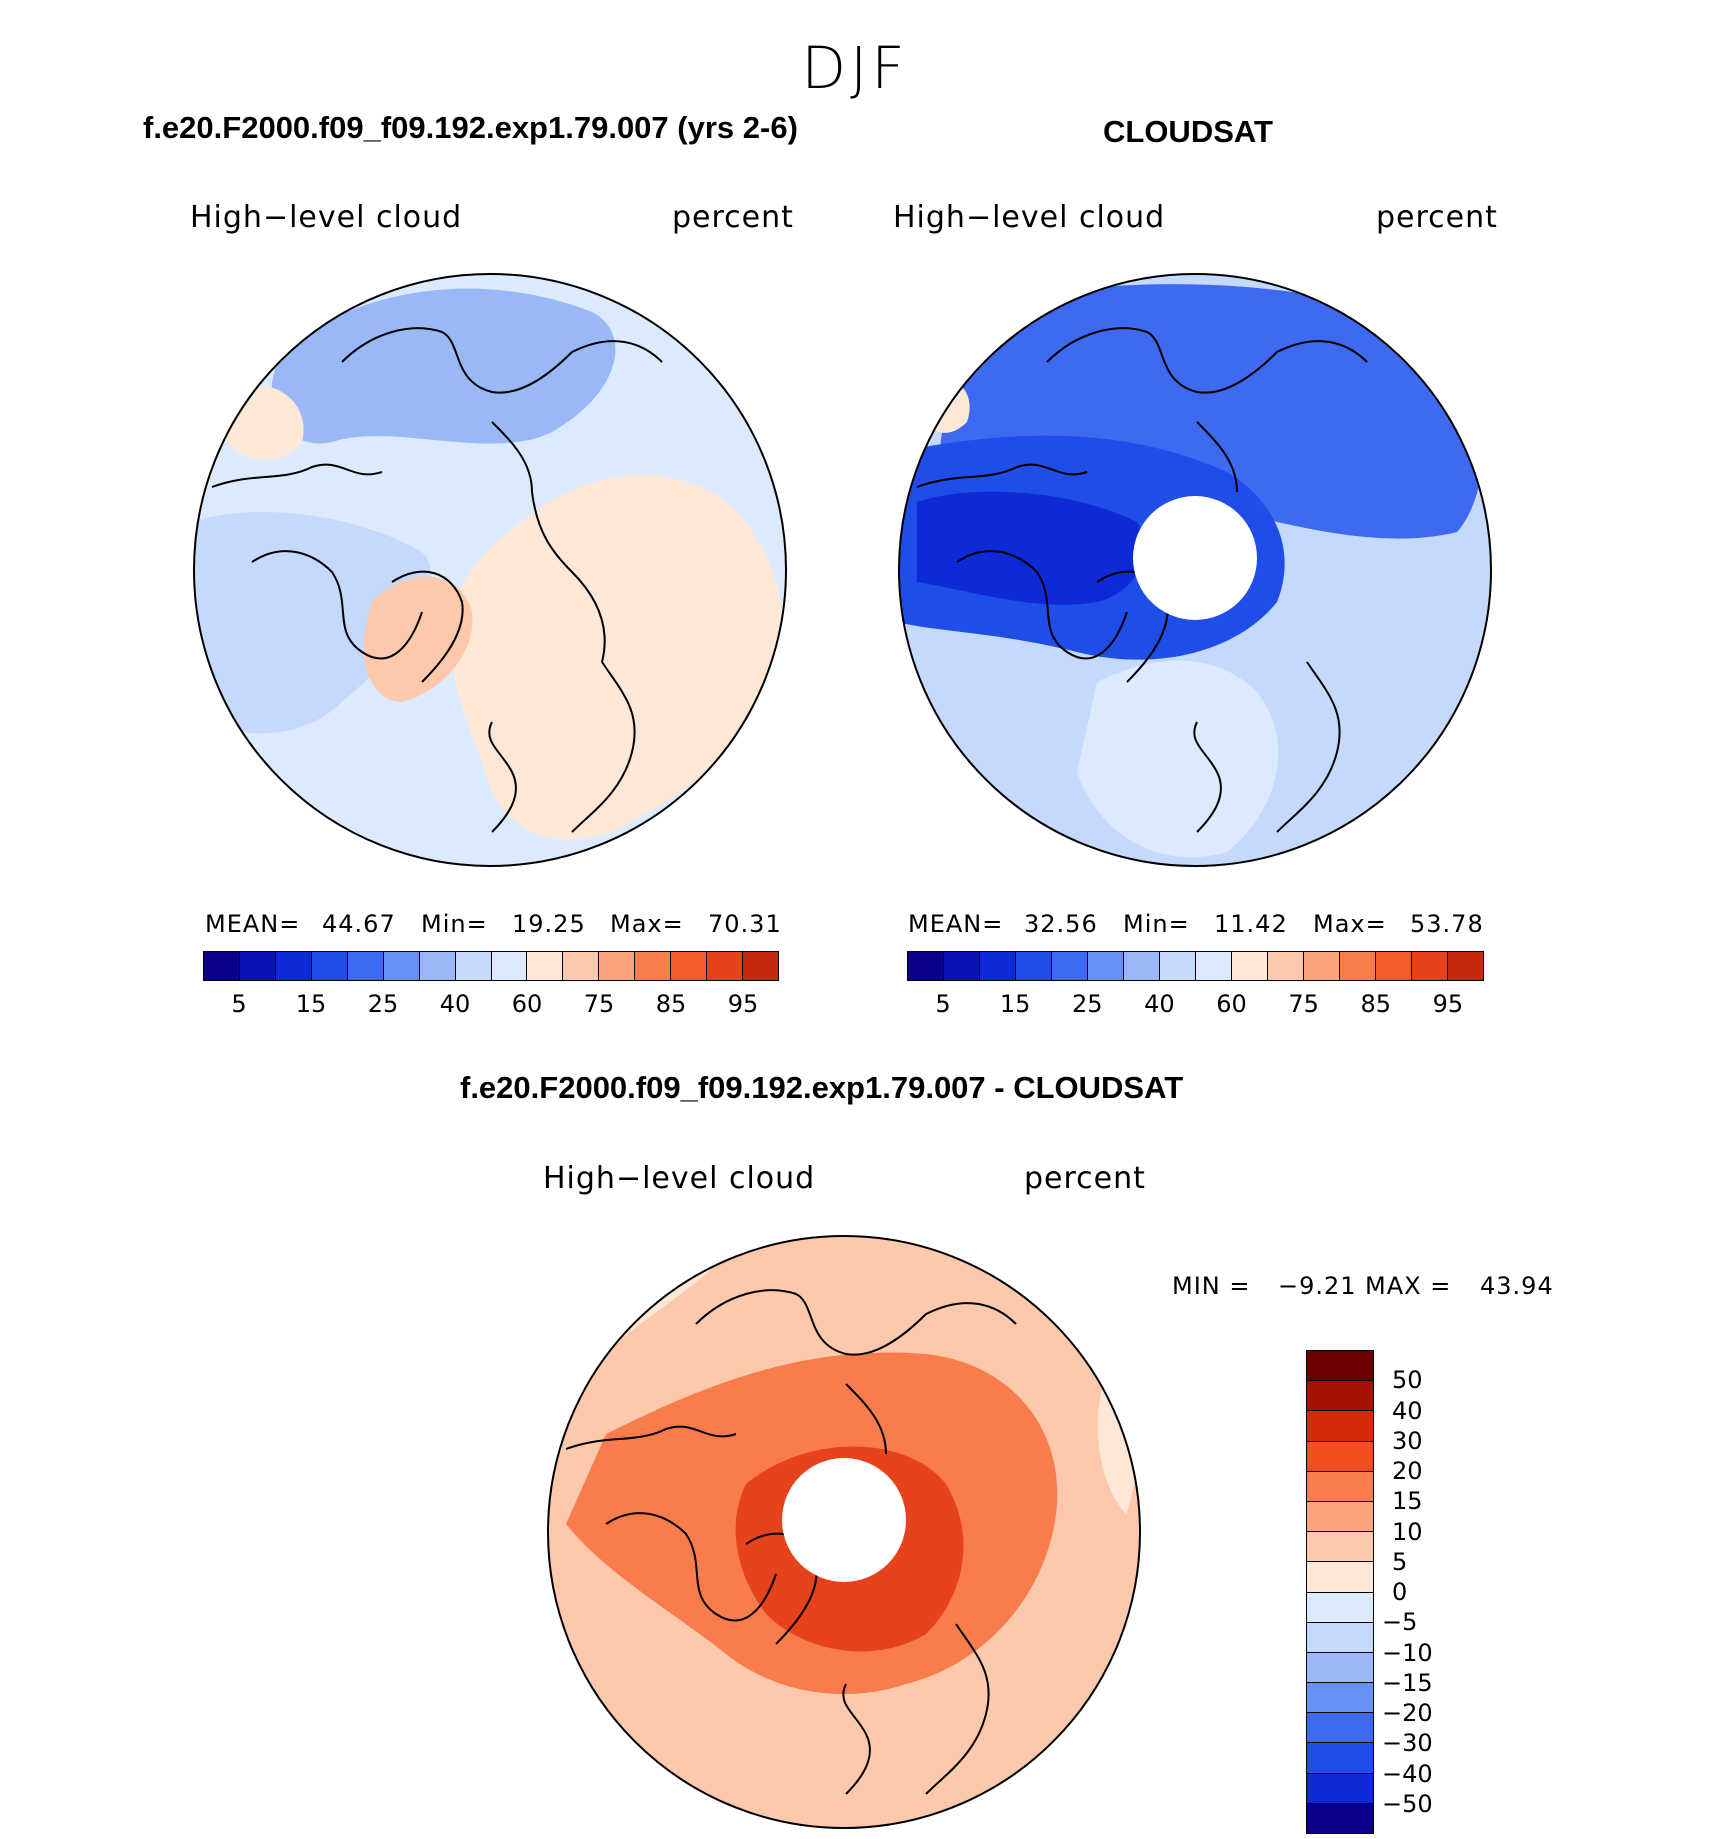 The width and height of the screenshot is (1710, 1839). I want to click on obs-units-label: percent, so click(1437, 217).